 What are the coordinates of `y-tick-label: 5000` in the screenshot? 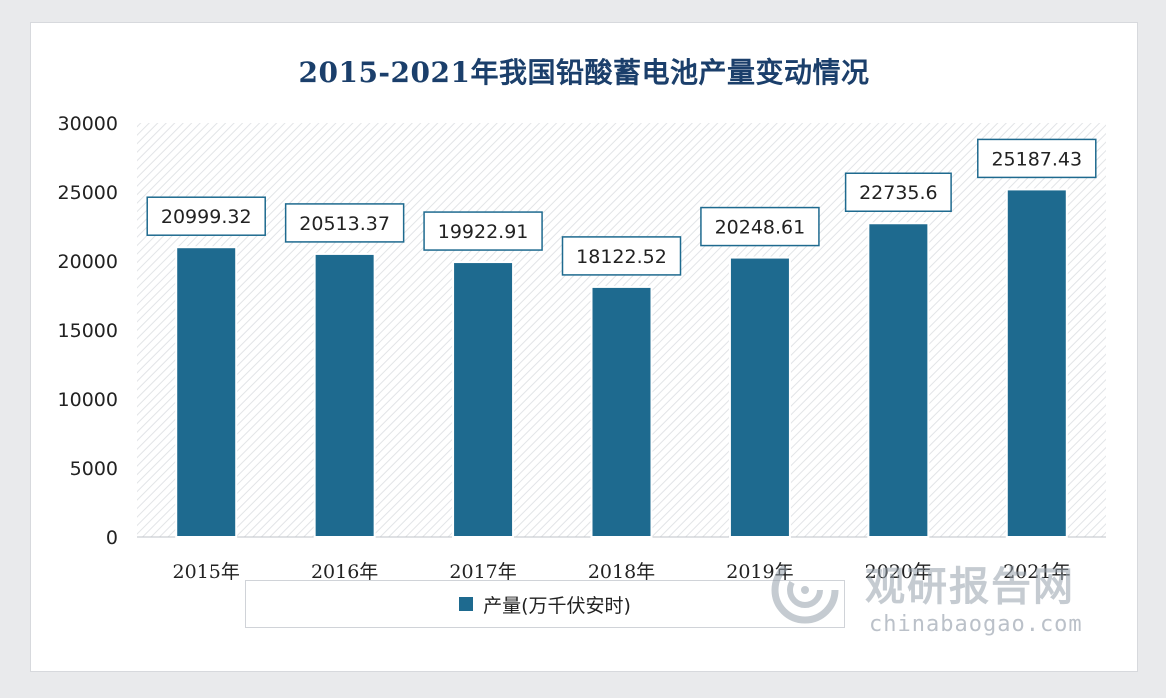 It's located at (94, 469).